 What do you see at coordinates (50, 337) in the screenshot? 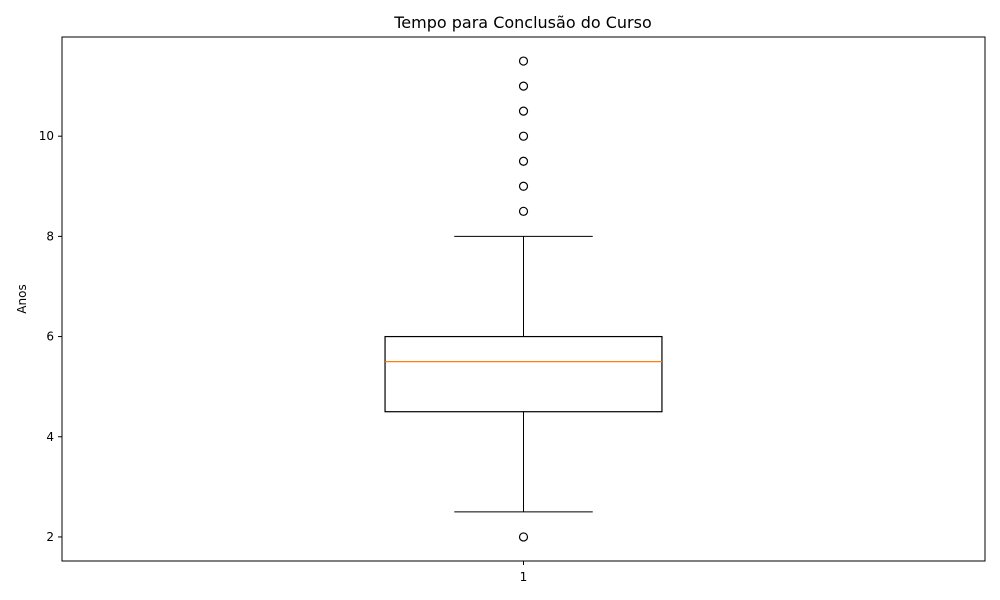
I see `y-tick-label: 6` at bounding box center [50, 337].